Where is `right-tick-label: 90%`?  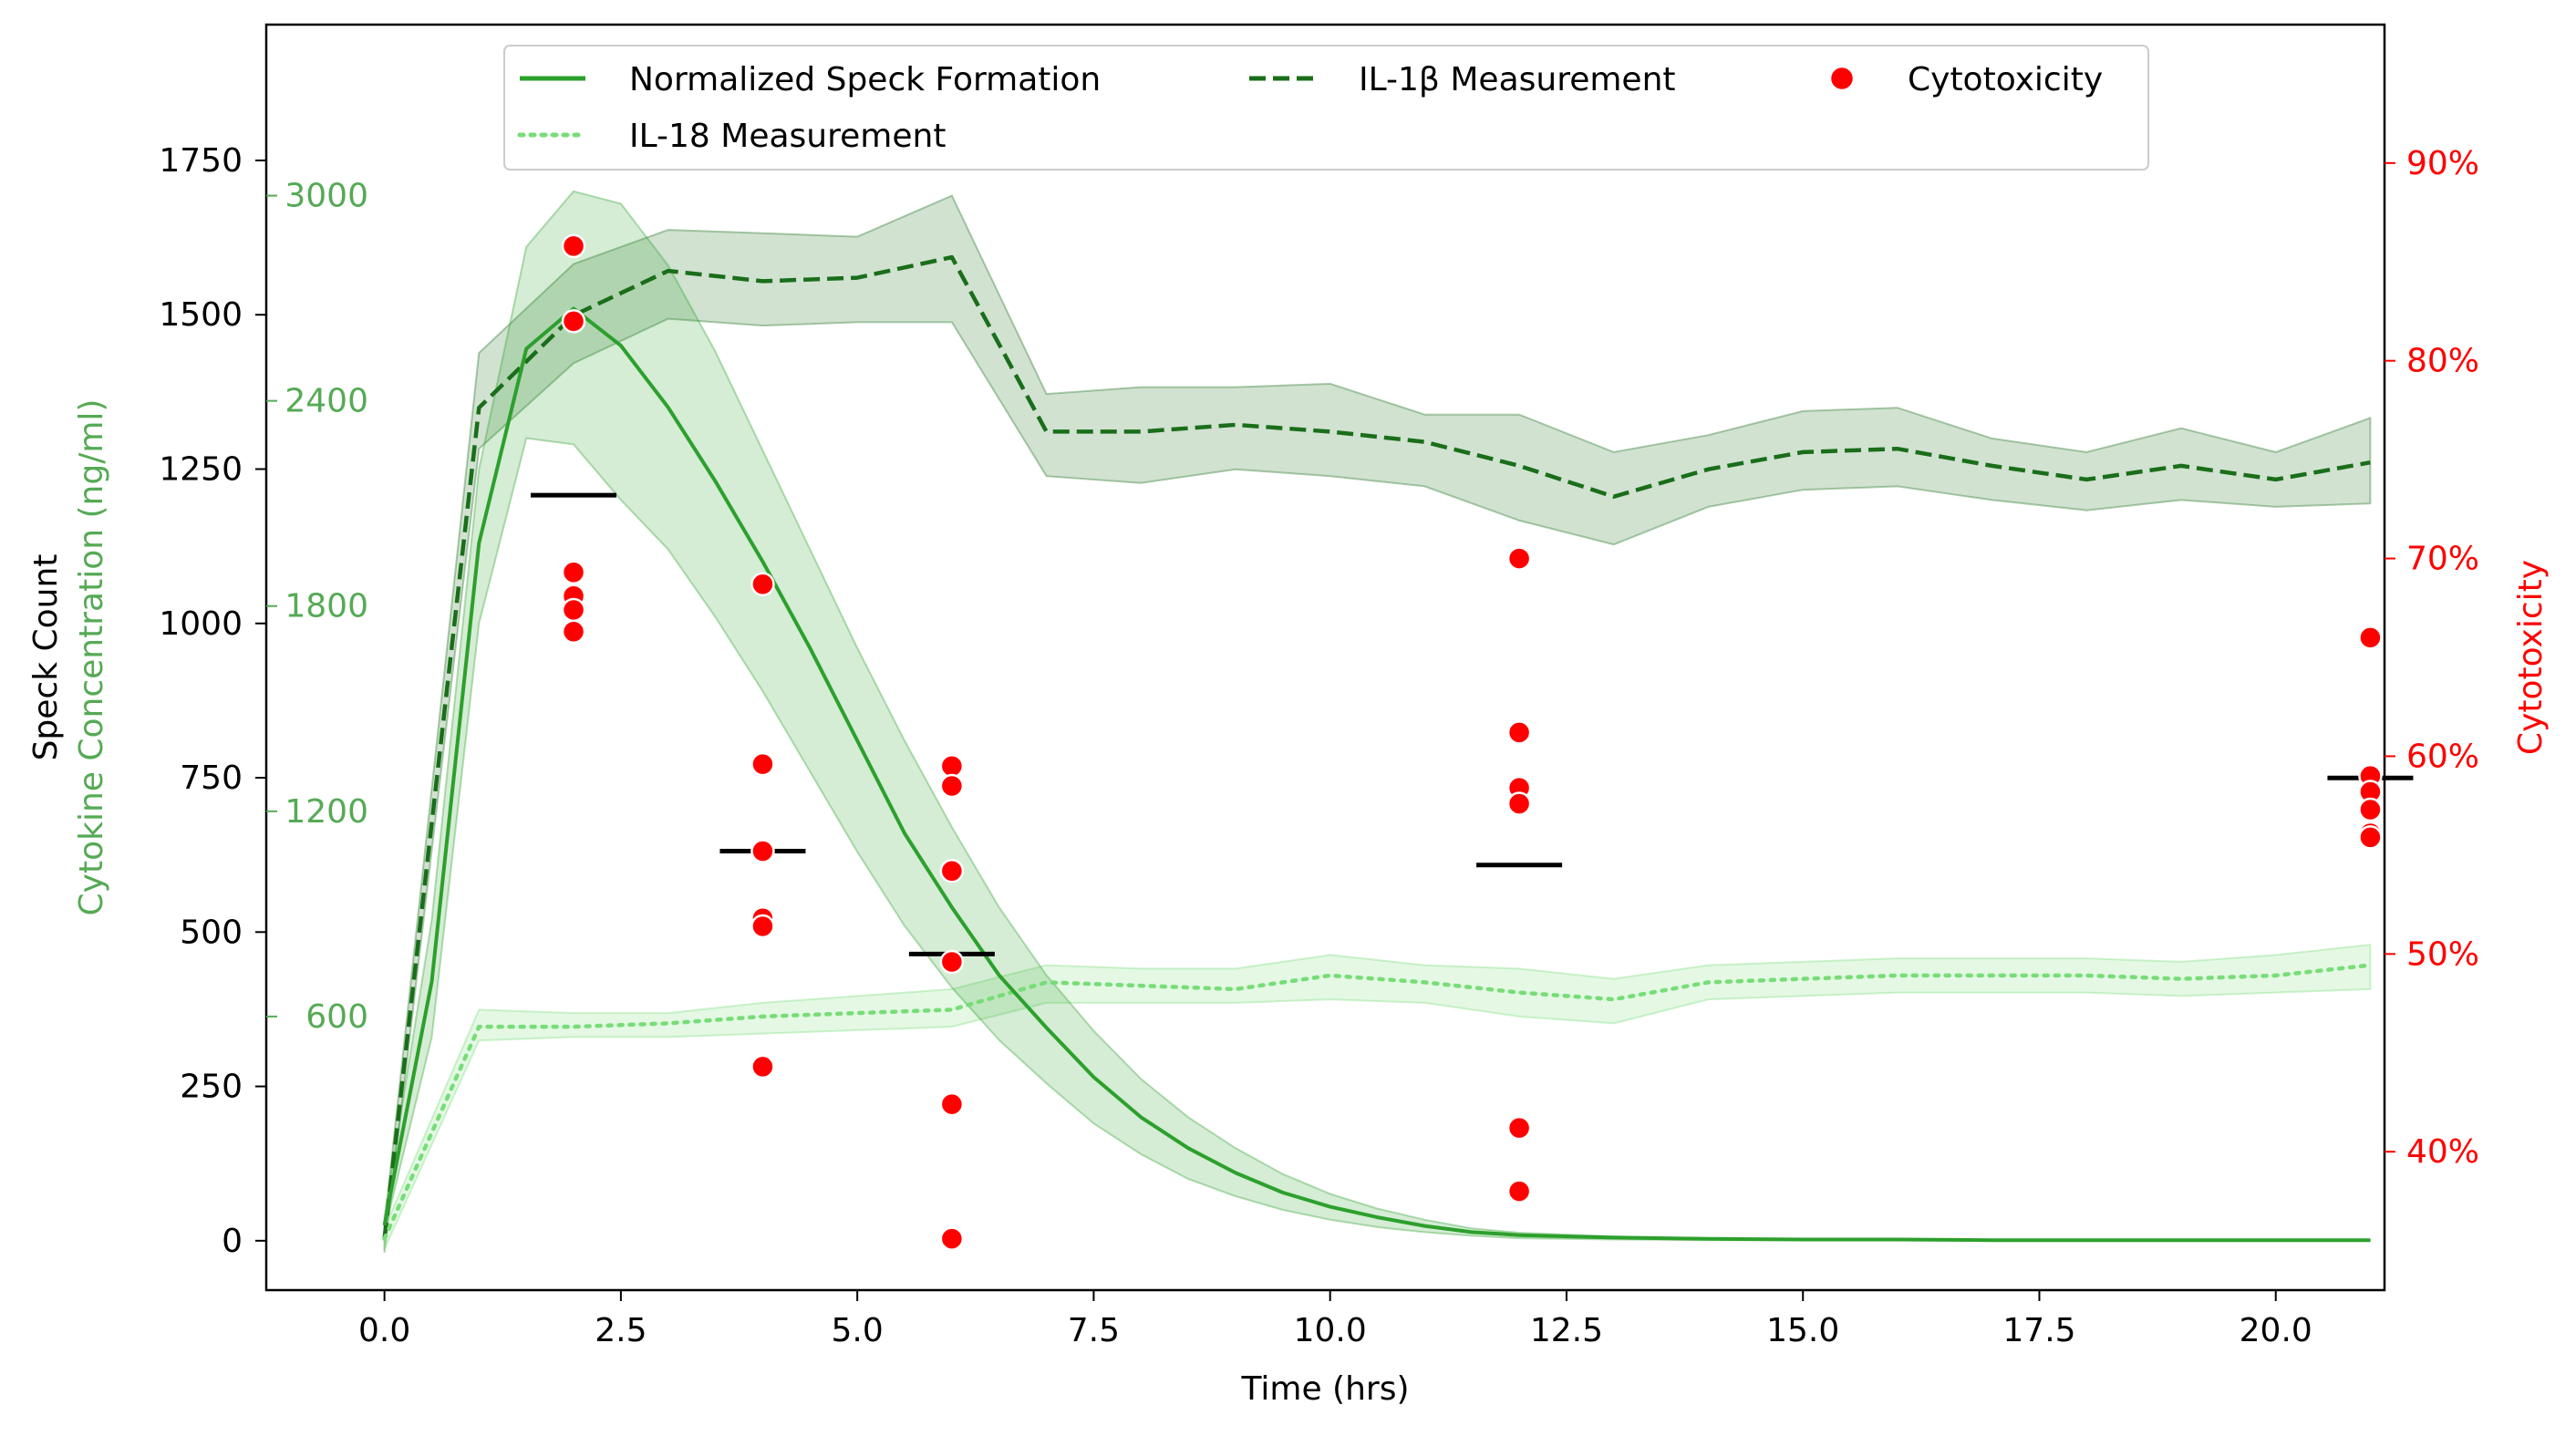 right-tick-label: 90% is located at coordinates (2442, 163).